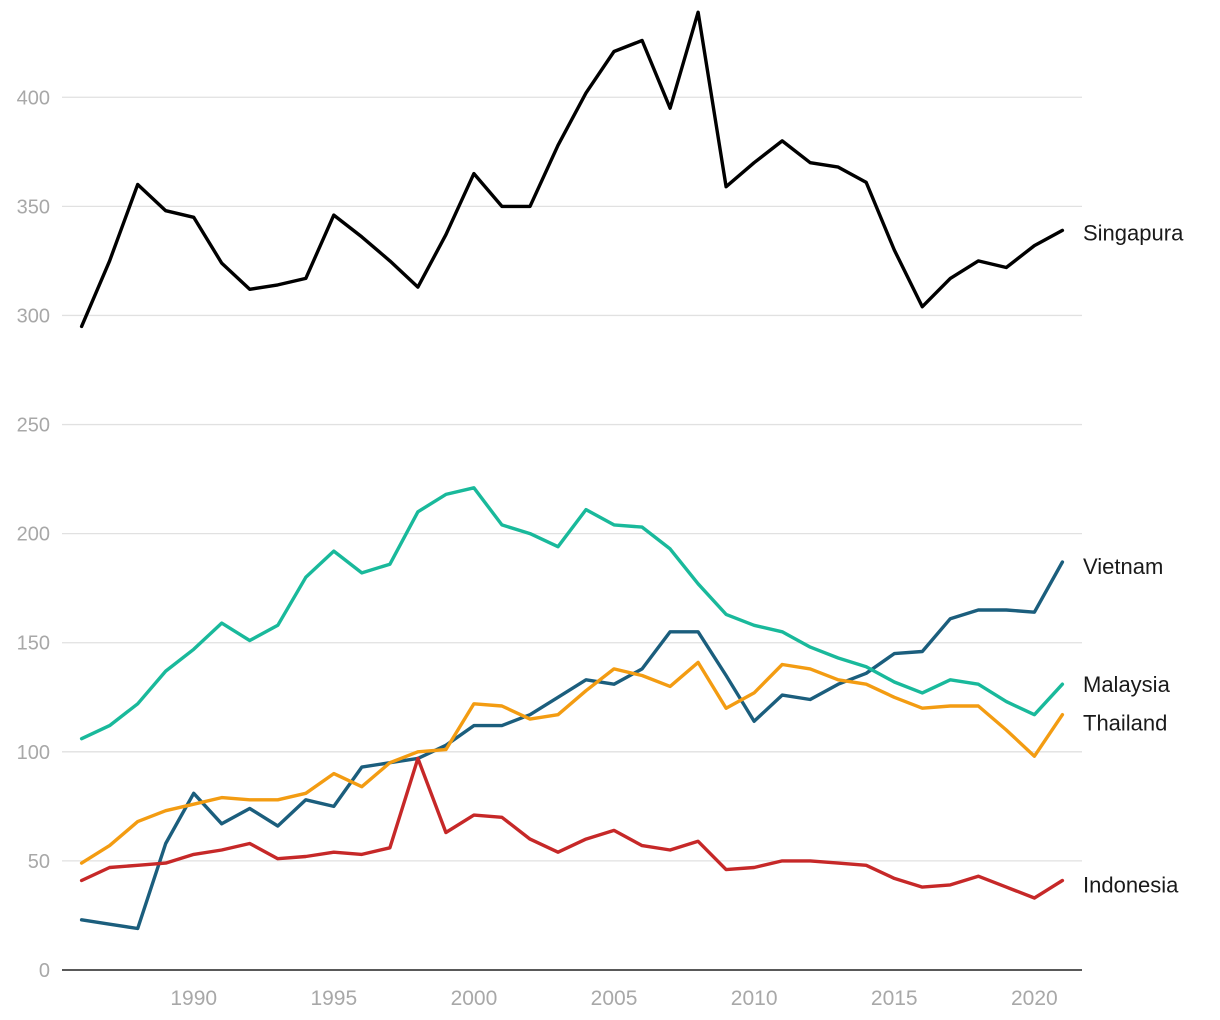 This screenshot has width=1220, height=1020. I want to click on x-tick-label-1995: 1995, so click(333, 998).